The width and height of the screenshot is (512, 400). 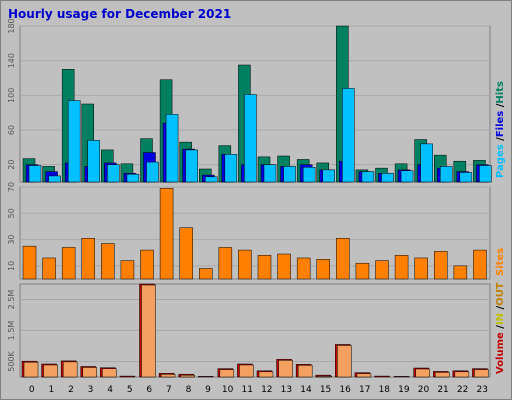 What do you see at coordinates (119, 14) in the screenshot?
I see `chart-title: Hourly usage for December 2021` at bounding box center [119, 14].